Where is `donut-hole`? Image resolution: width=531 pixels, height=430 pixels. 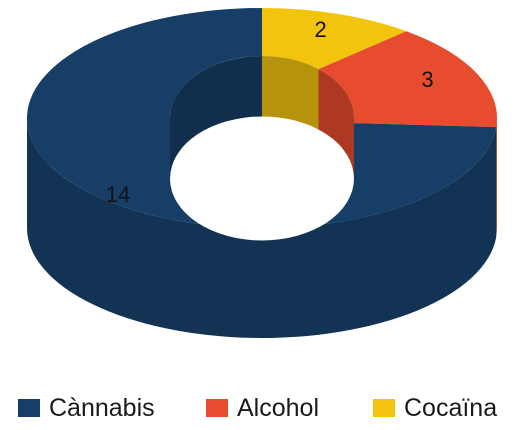 donut-hole is located at coordinates (262, 148).